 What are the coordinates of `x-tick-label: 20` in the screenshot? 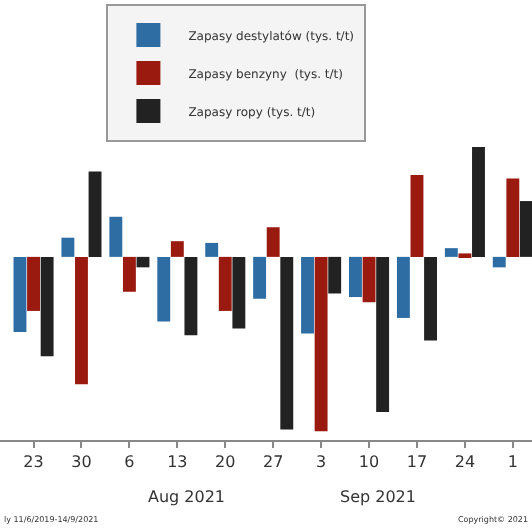 It's located at (225, 462).